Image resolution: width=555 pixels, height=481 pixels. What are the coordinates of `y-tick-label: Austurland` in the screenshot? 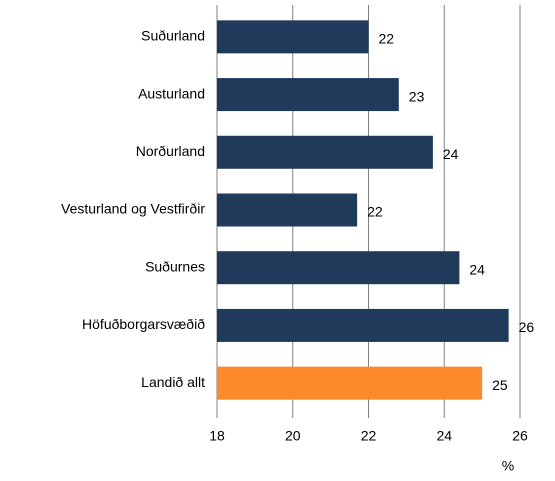 It's located at (171, 93).